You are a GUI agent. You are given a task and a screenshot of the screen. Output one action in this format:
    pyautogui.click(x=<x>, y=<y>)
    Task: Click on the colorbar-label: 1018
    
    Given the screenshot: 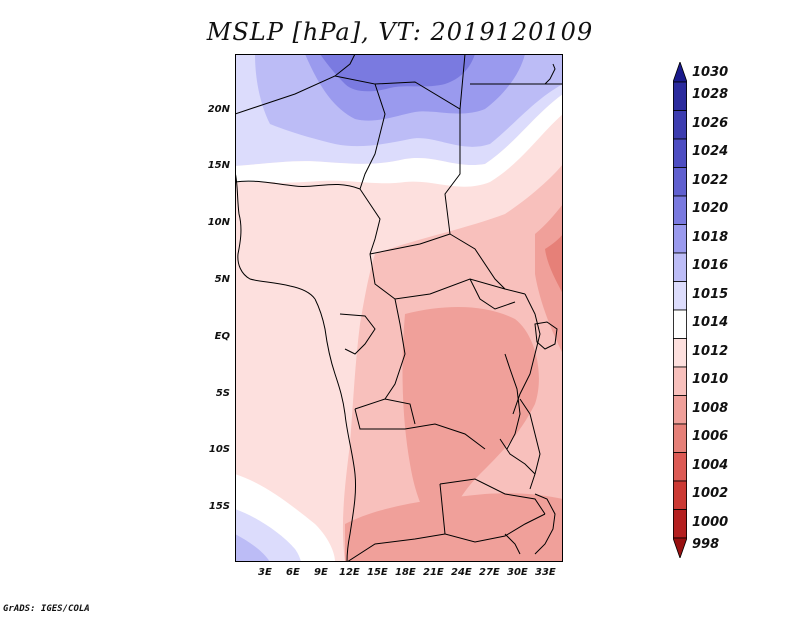 What is the action you would take?
    pyautogui.click(x=710, y=237)
    